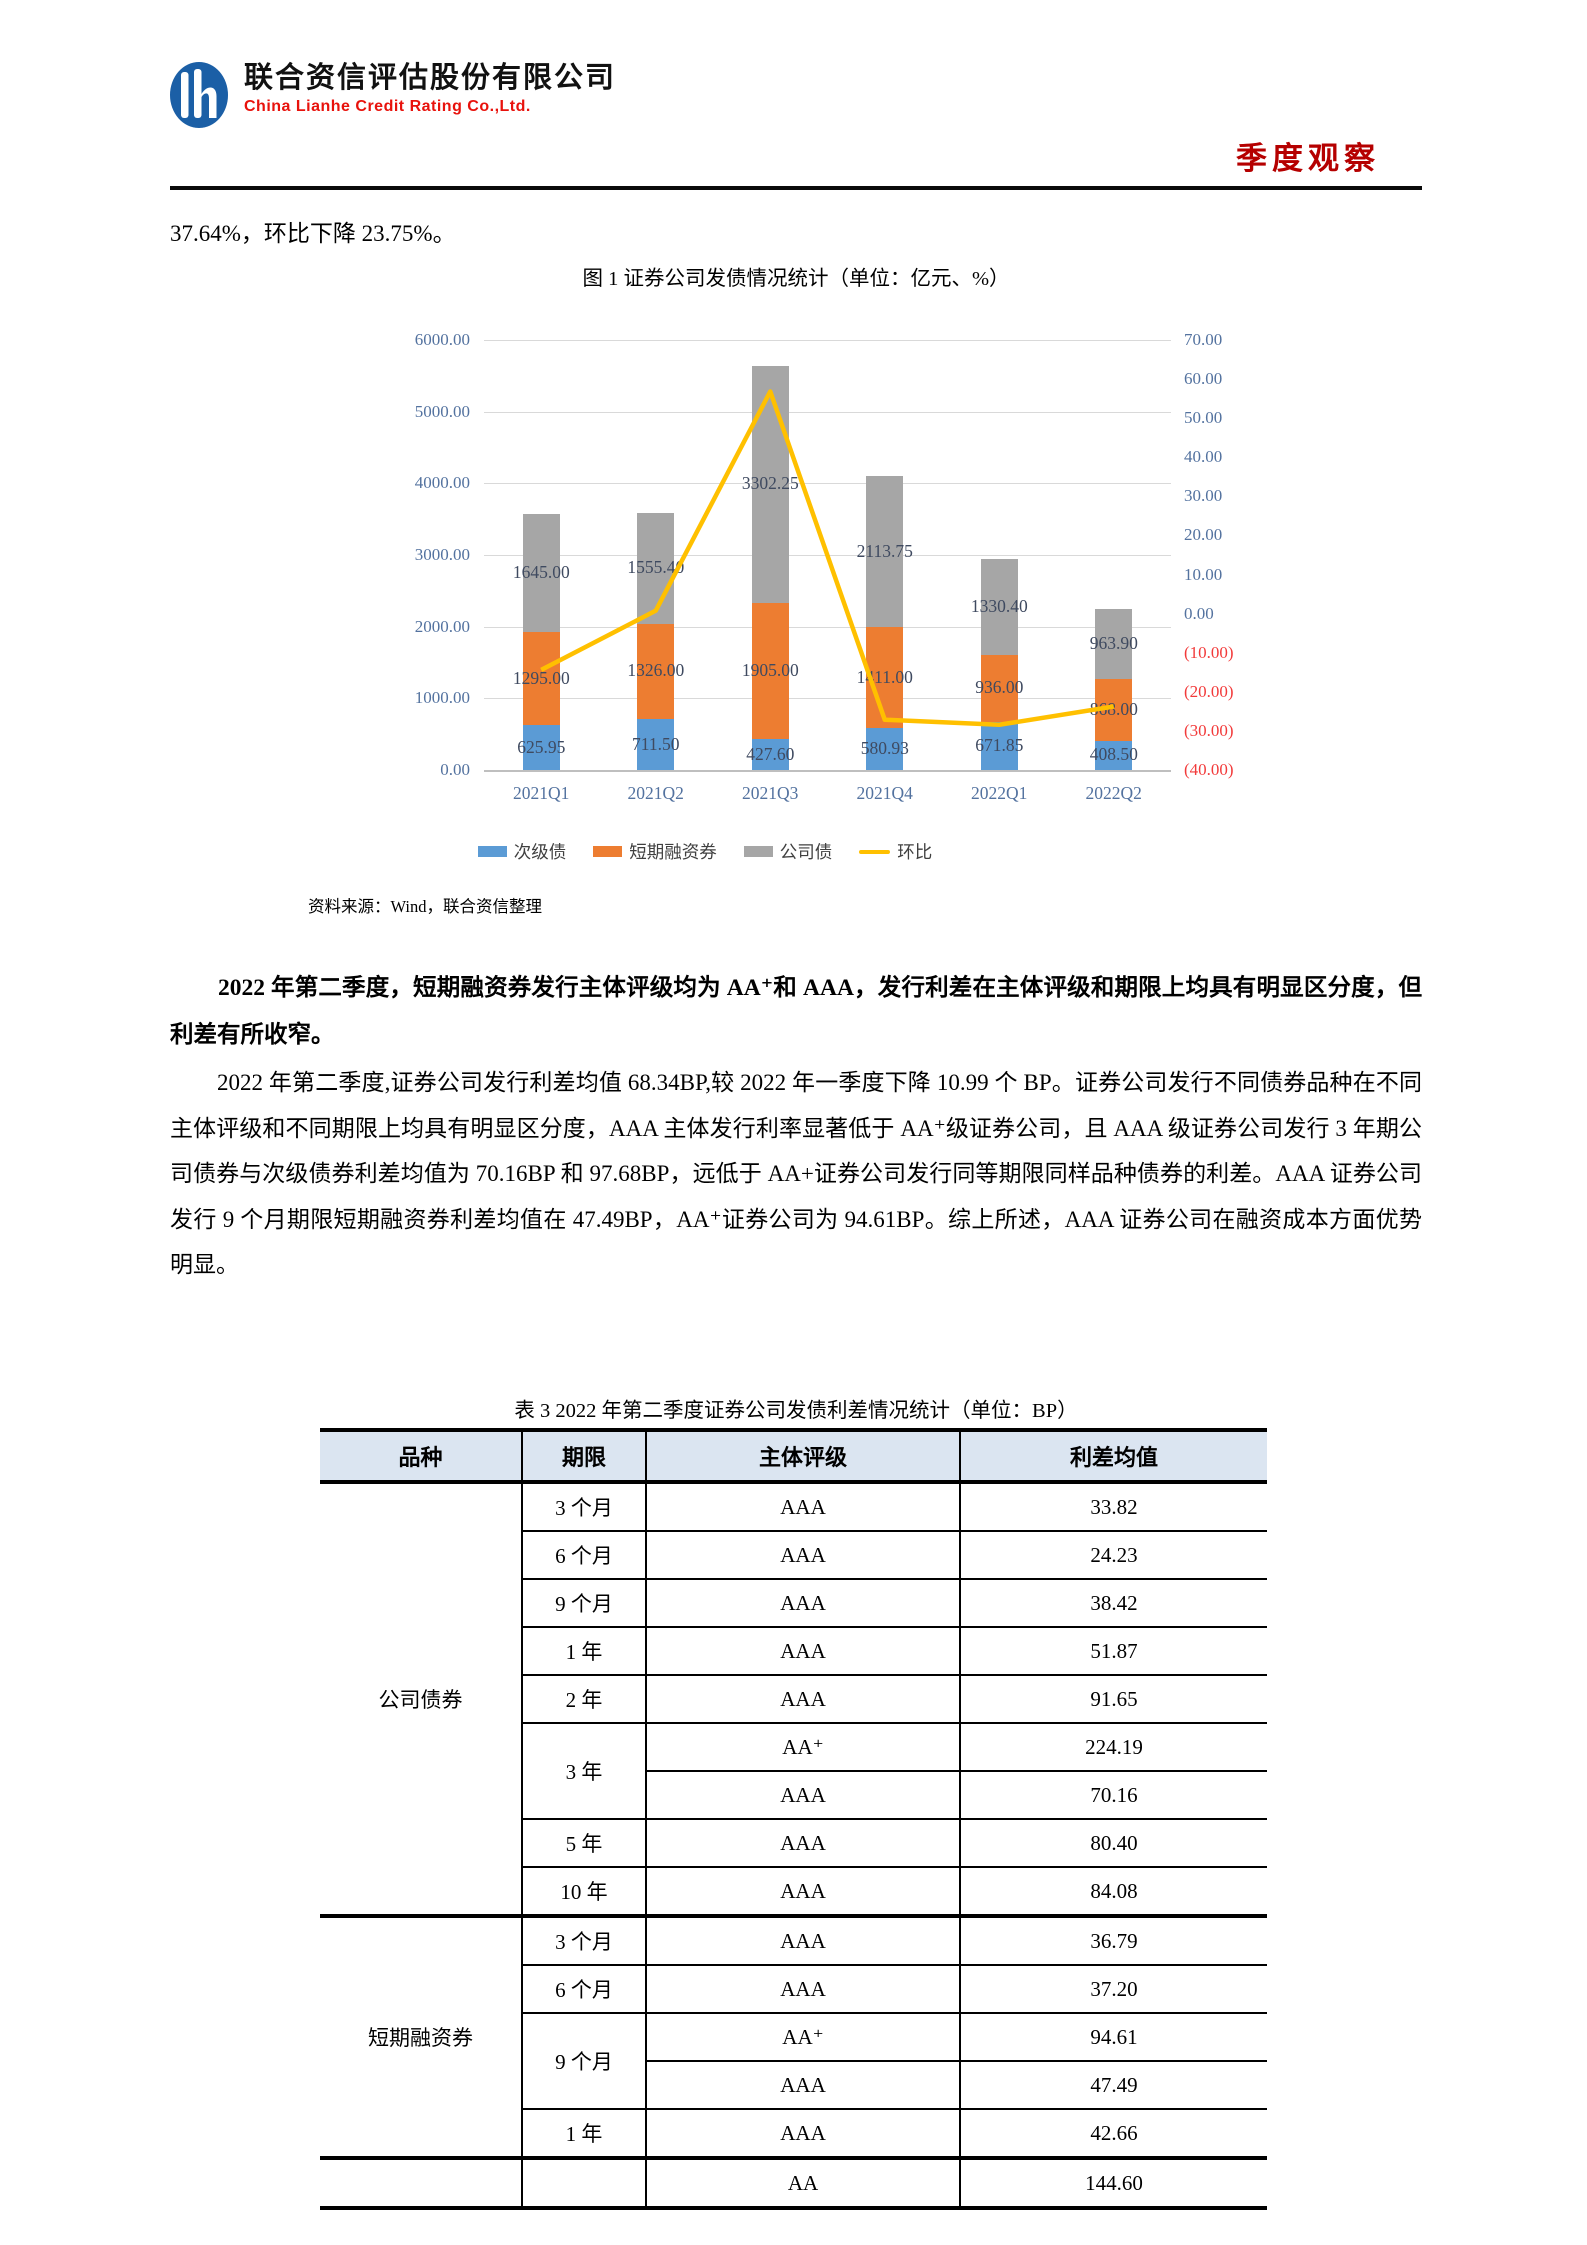 The image size is (1587, 2245). I want to click on table-cell: 1 年, so click(583, 2133).